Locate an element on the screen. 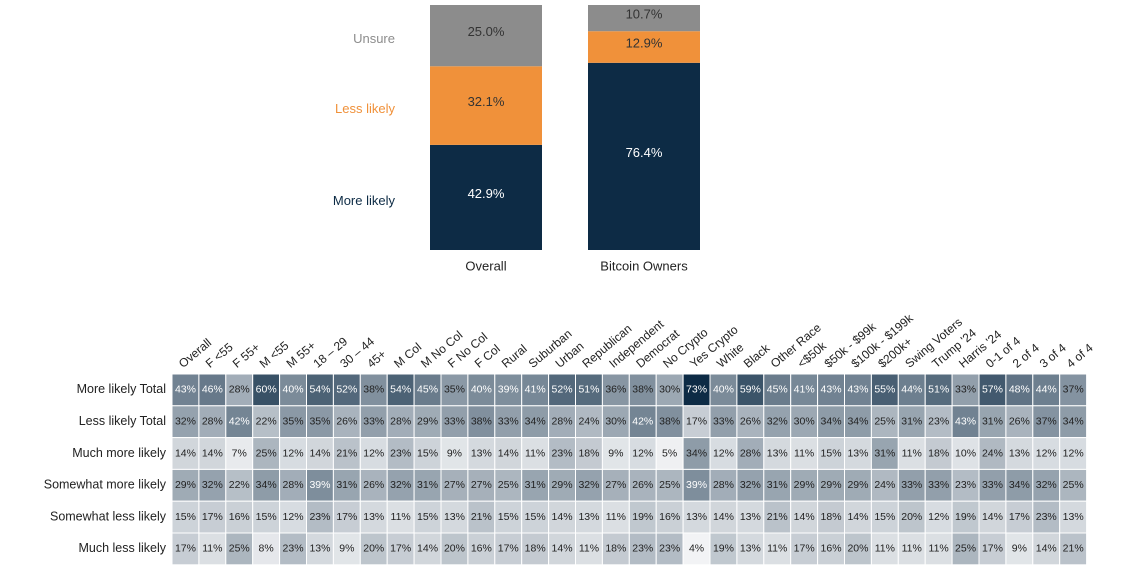 The height and width of the screenshot is (570, 1140). column-label: 3 of 4 is located at coordinates (1053, 355).